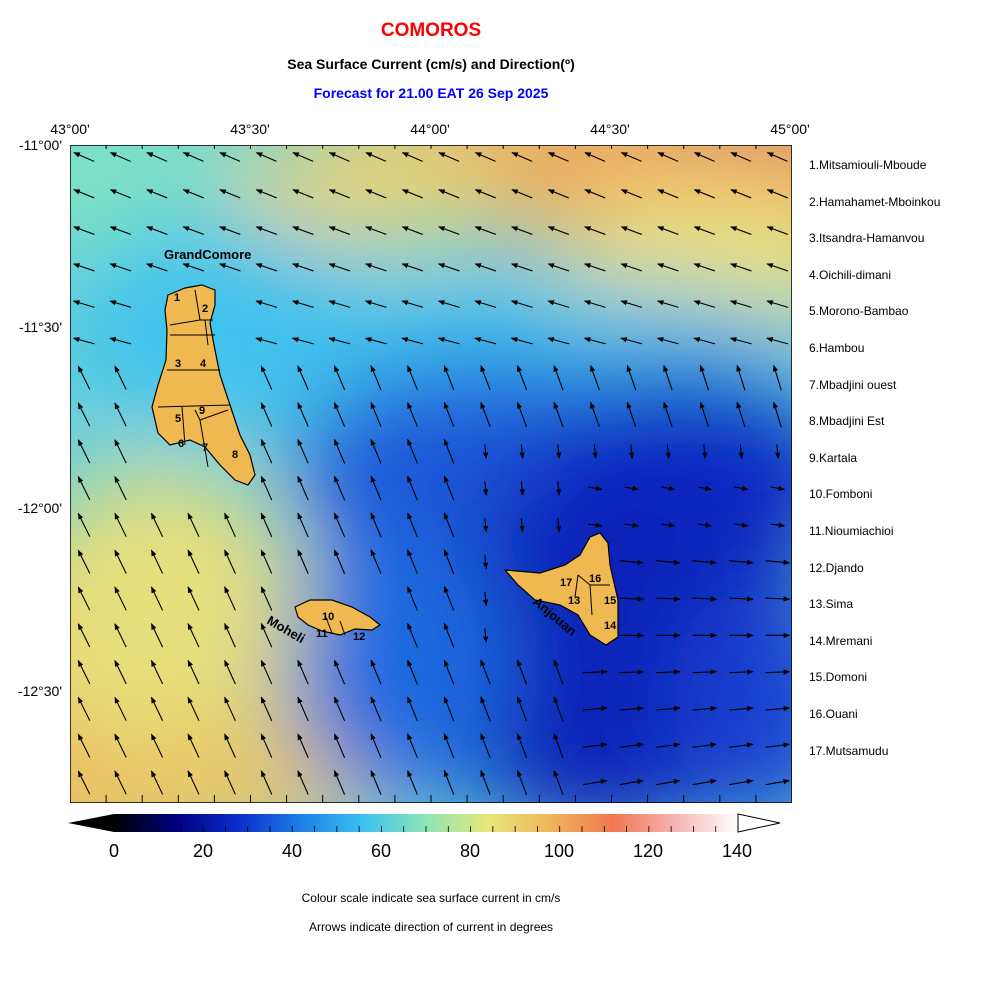 The width and height of the screenshot is (1000, 1000). Describe the element at coordinates (838, 677) in the screenshot. I see `legend-item: 15.Domoni` at that location.